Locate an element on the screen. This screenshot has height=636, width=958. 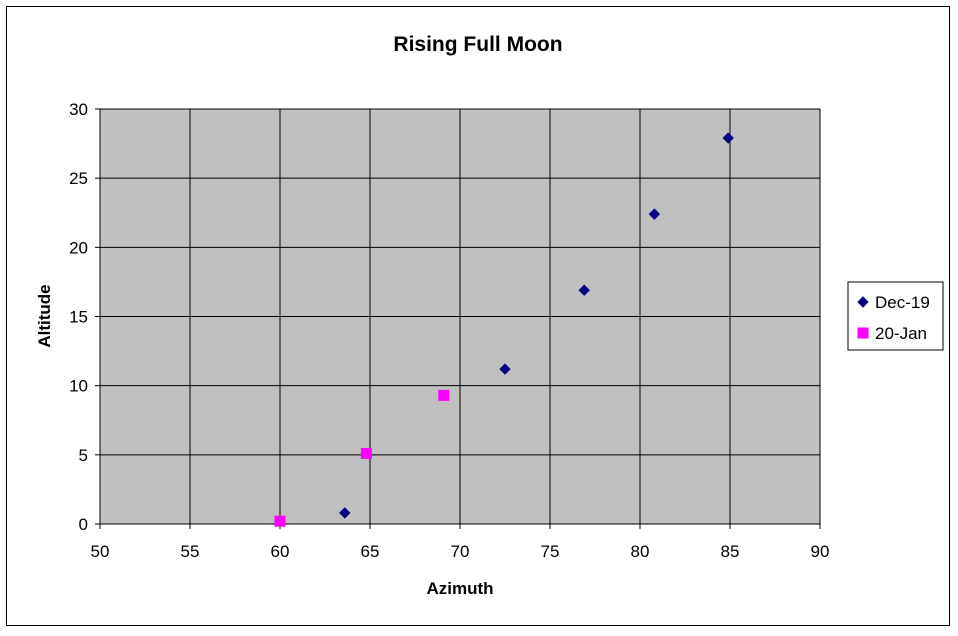
x-tick-label: 90 is located at coordinates (820, 551).